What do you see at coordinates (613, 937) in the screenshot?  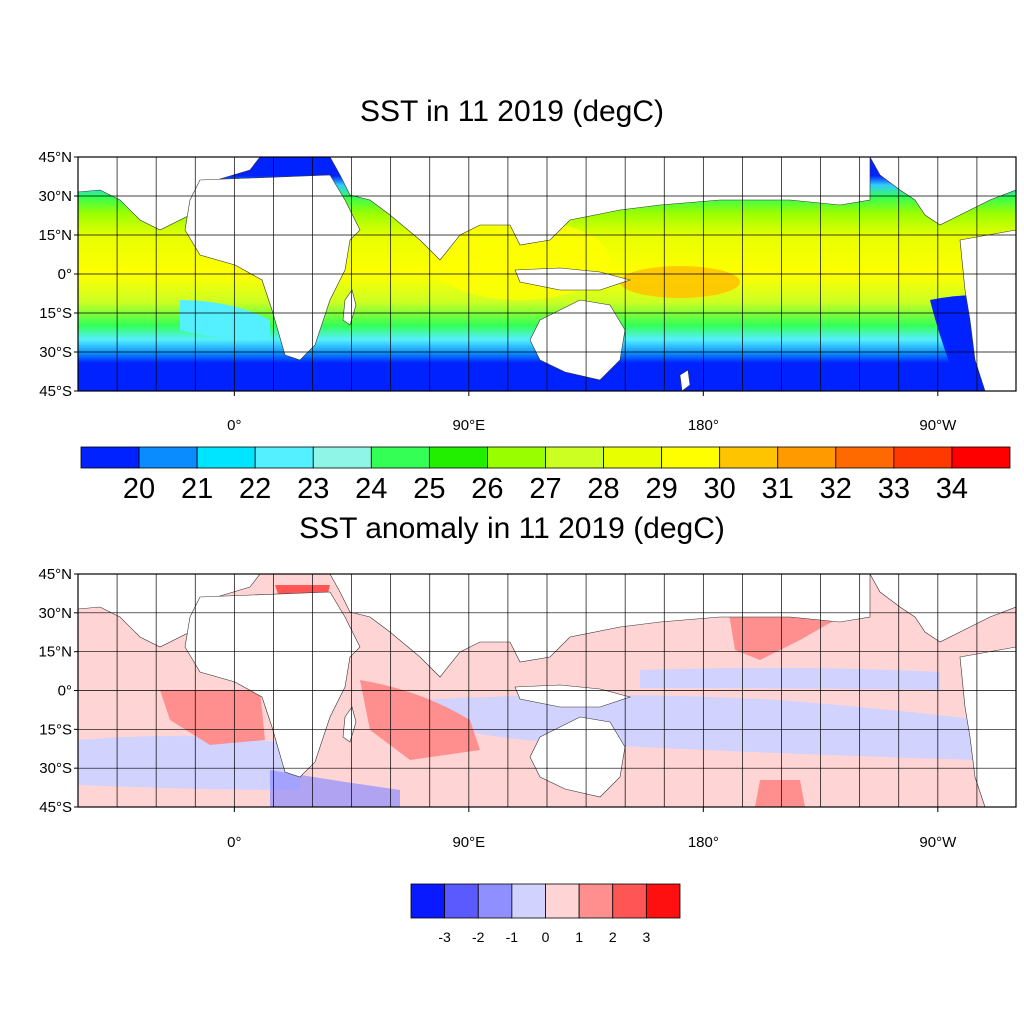 I see `colorbar-label: 2` at bounding box center [613, 937].